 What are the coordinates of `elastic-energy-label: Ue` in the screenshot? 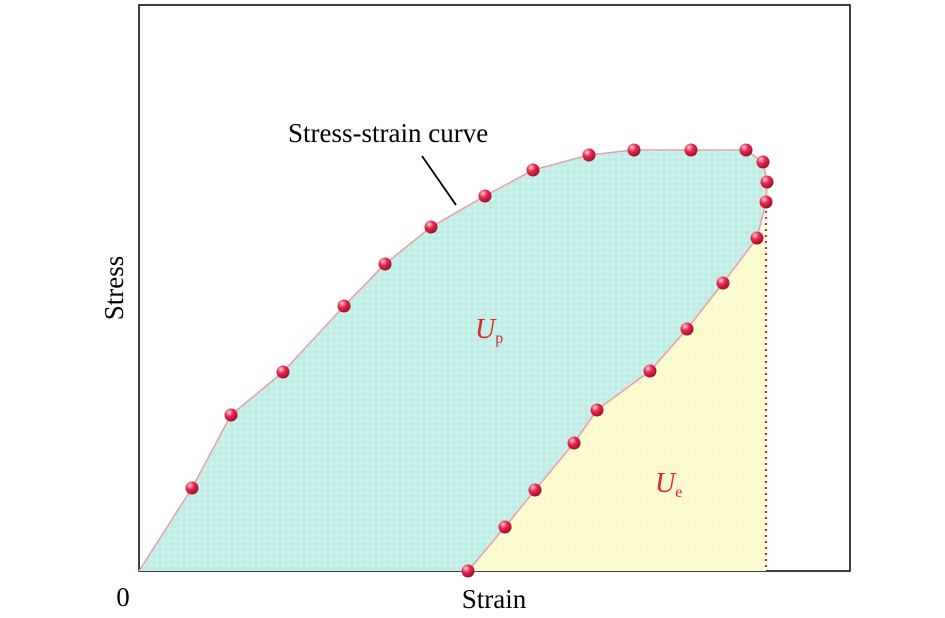 It's located at (668, 484).